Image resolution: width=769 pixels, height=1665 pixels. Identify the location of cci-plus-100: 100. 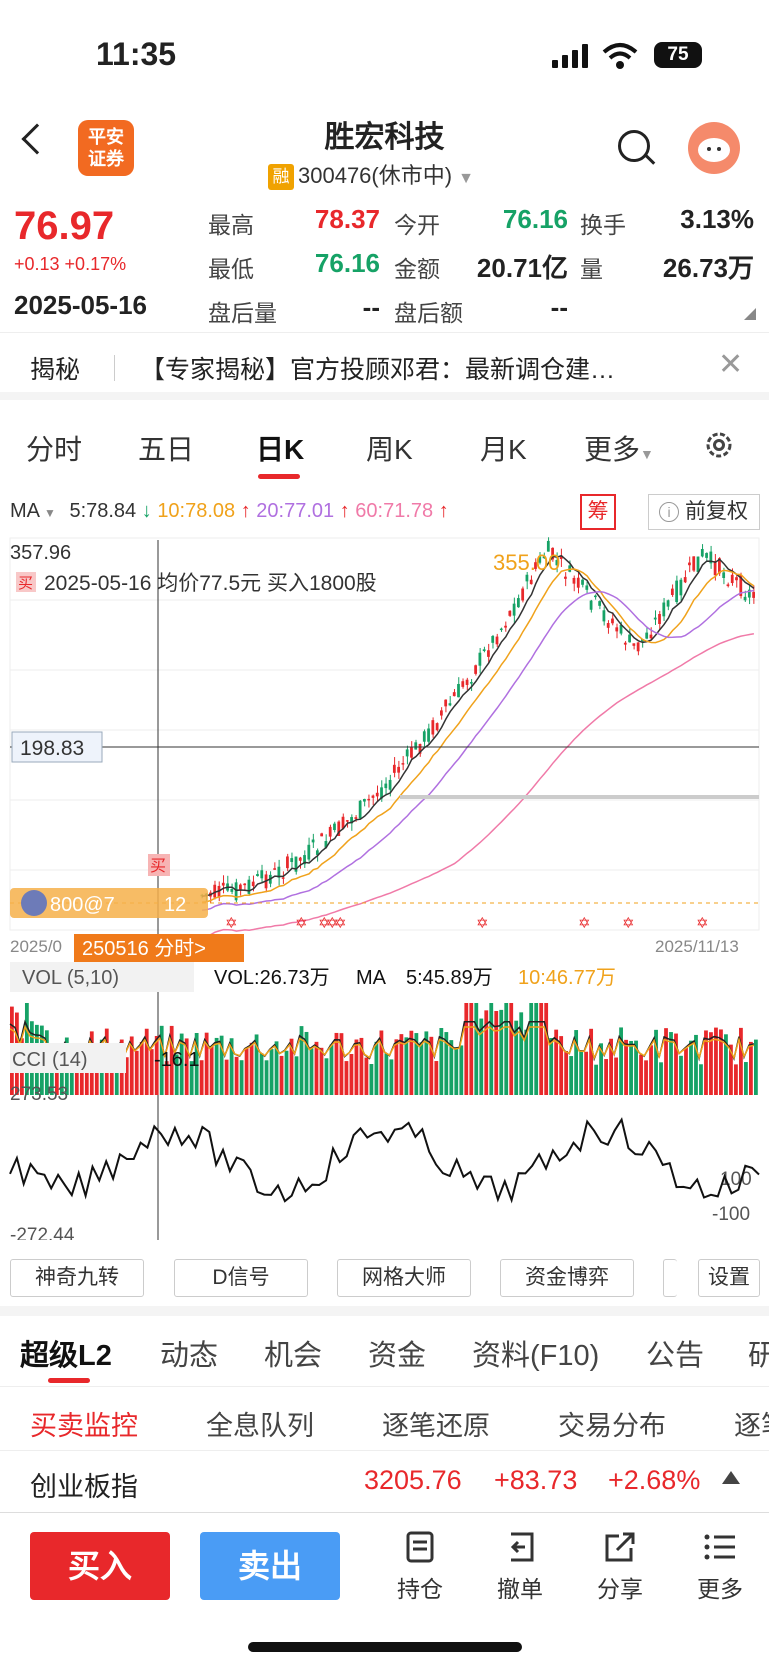
(736, 1179).